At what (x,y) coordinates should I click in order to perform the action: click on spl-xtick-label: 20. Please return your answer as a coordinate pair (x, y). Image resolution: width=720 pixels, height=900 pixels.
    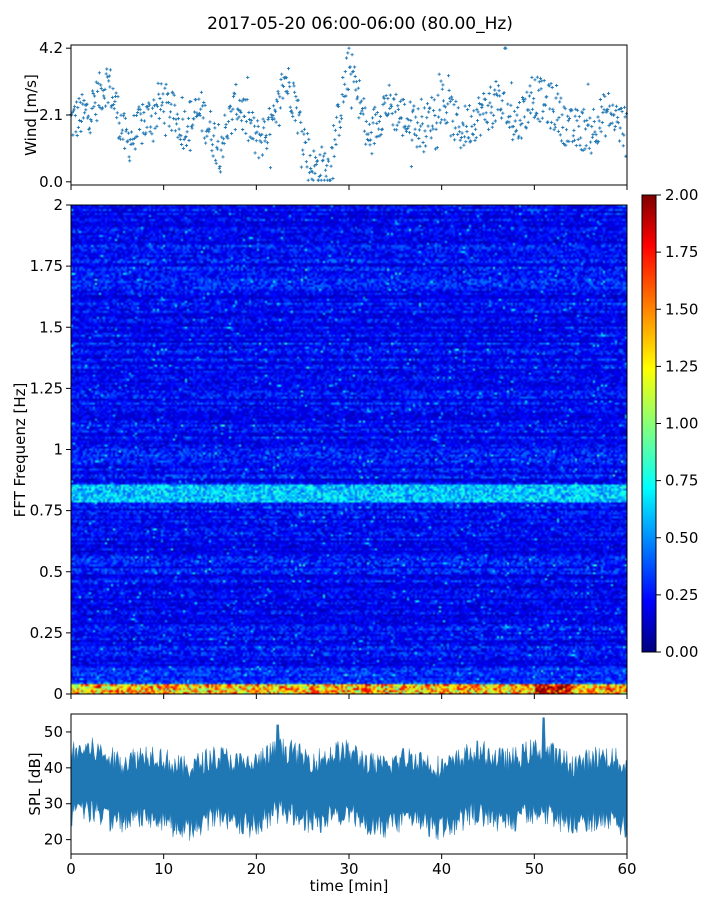
    Looking at the image, I should click on (256, 869).